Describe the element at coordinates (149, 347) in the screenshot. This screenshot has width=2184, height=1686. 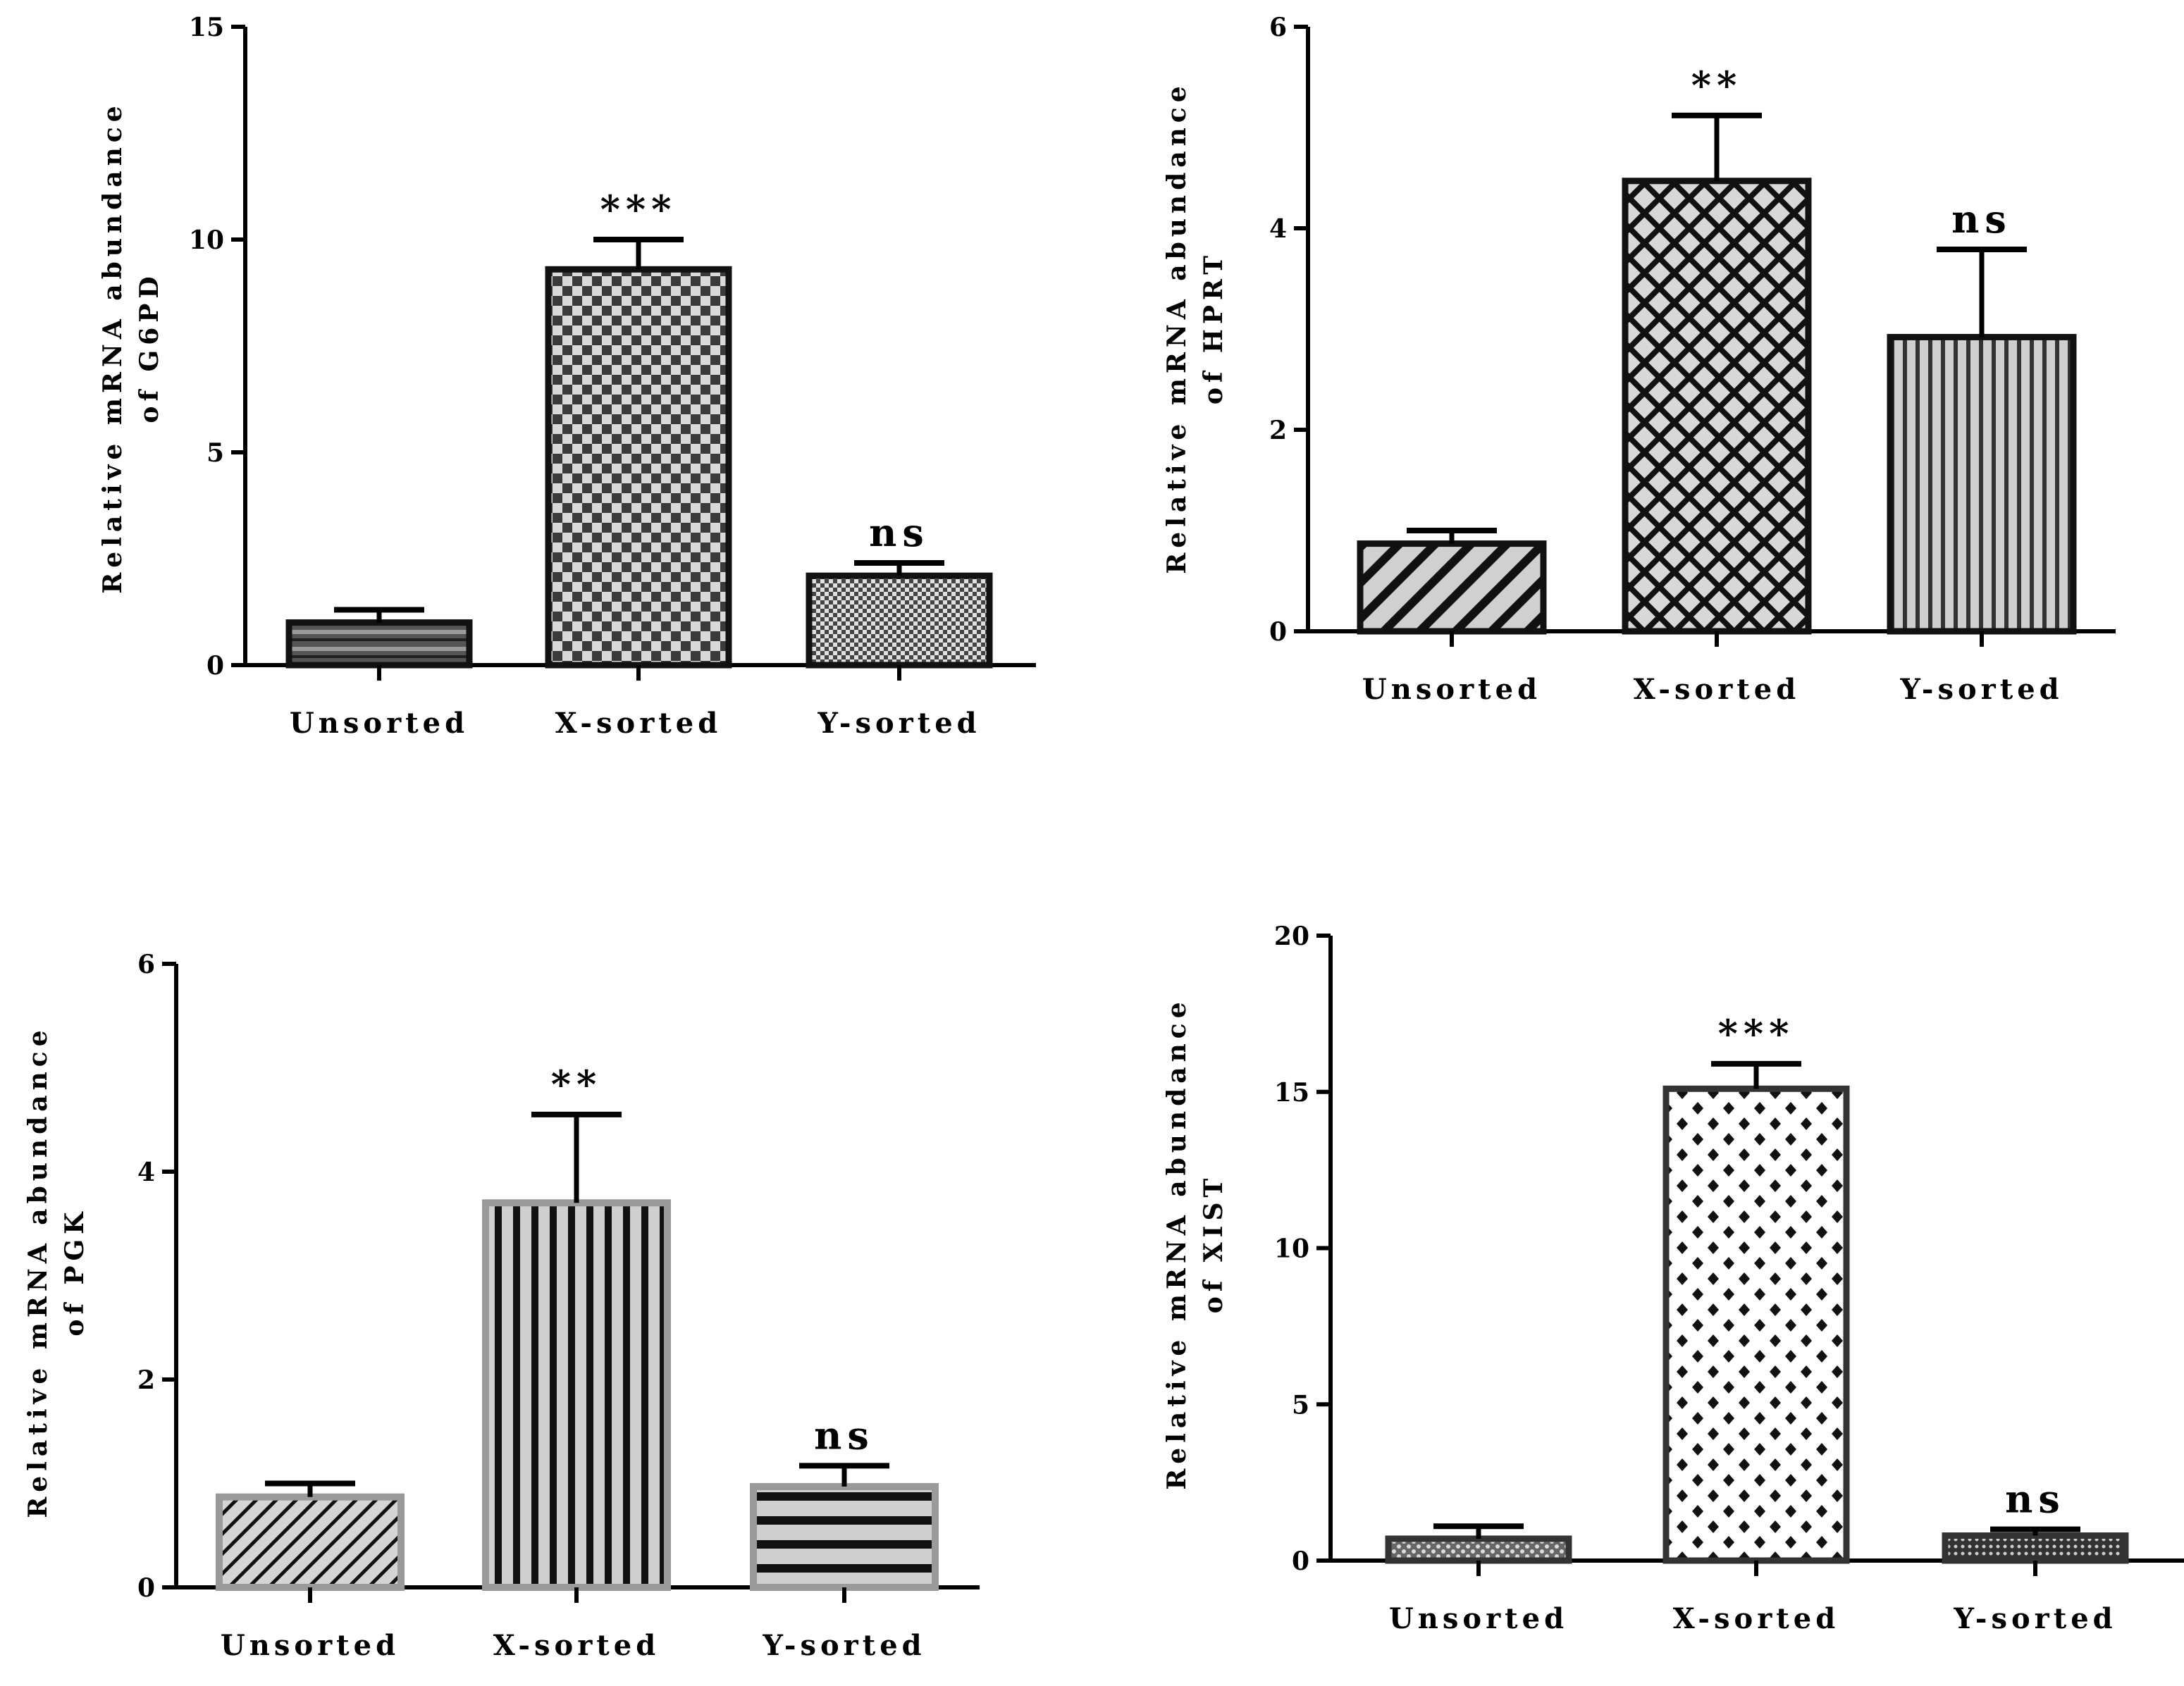
I see `y-axis-title-line2: of G6PD` at that location.